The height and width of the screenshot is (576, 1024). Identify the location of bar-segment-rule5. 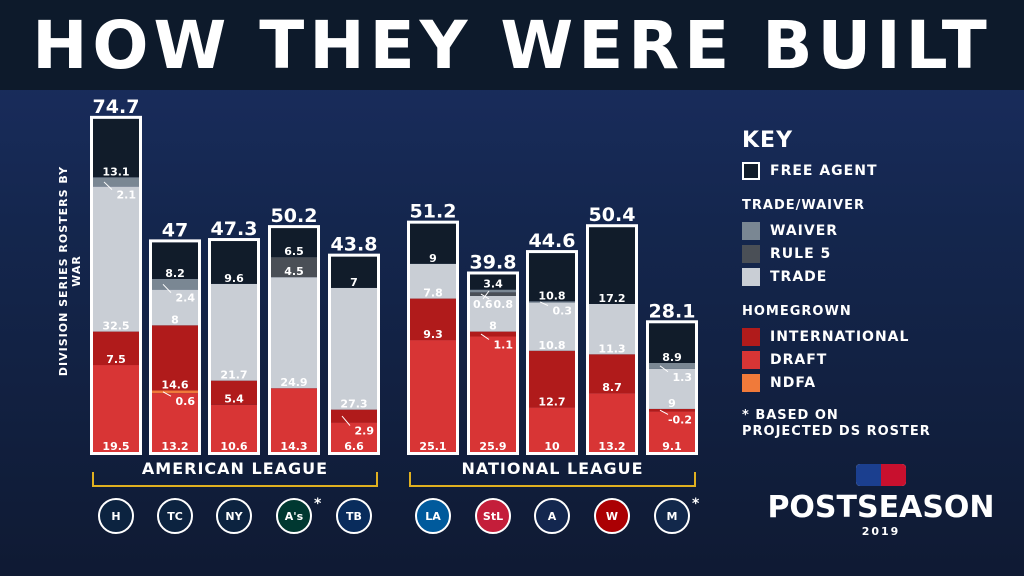
(294, 267).